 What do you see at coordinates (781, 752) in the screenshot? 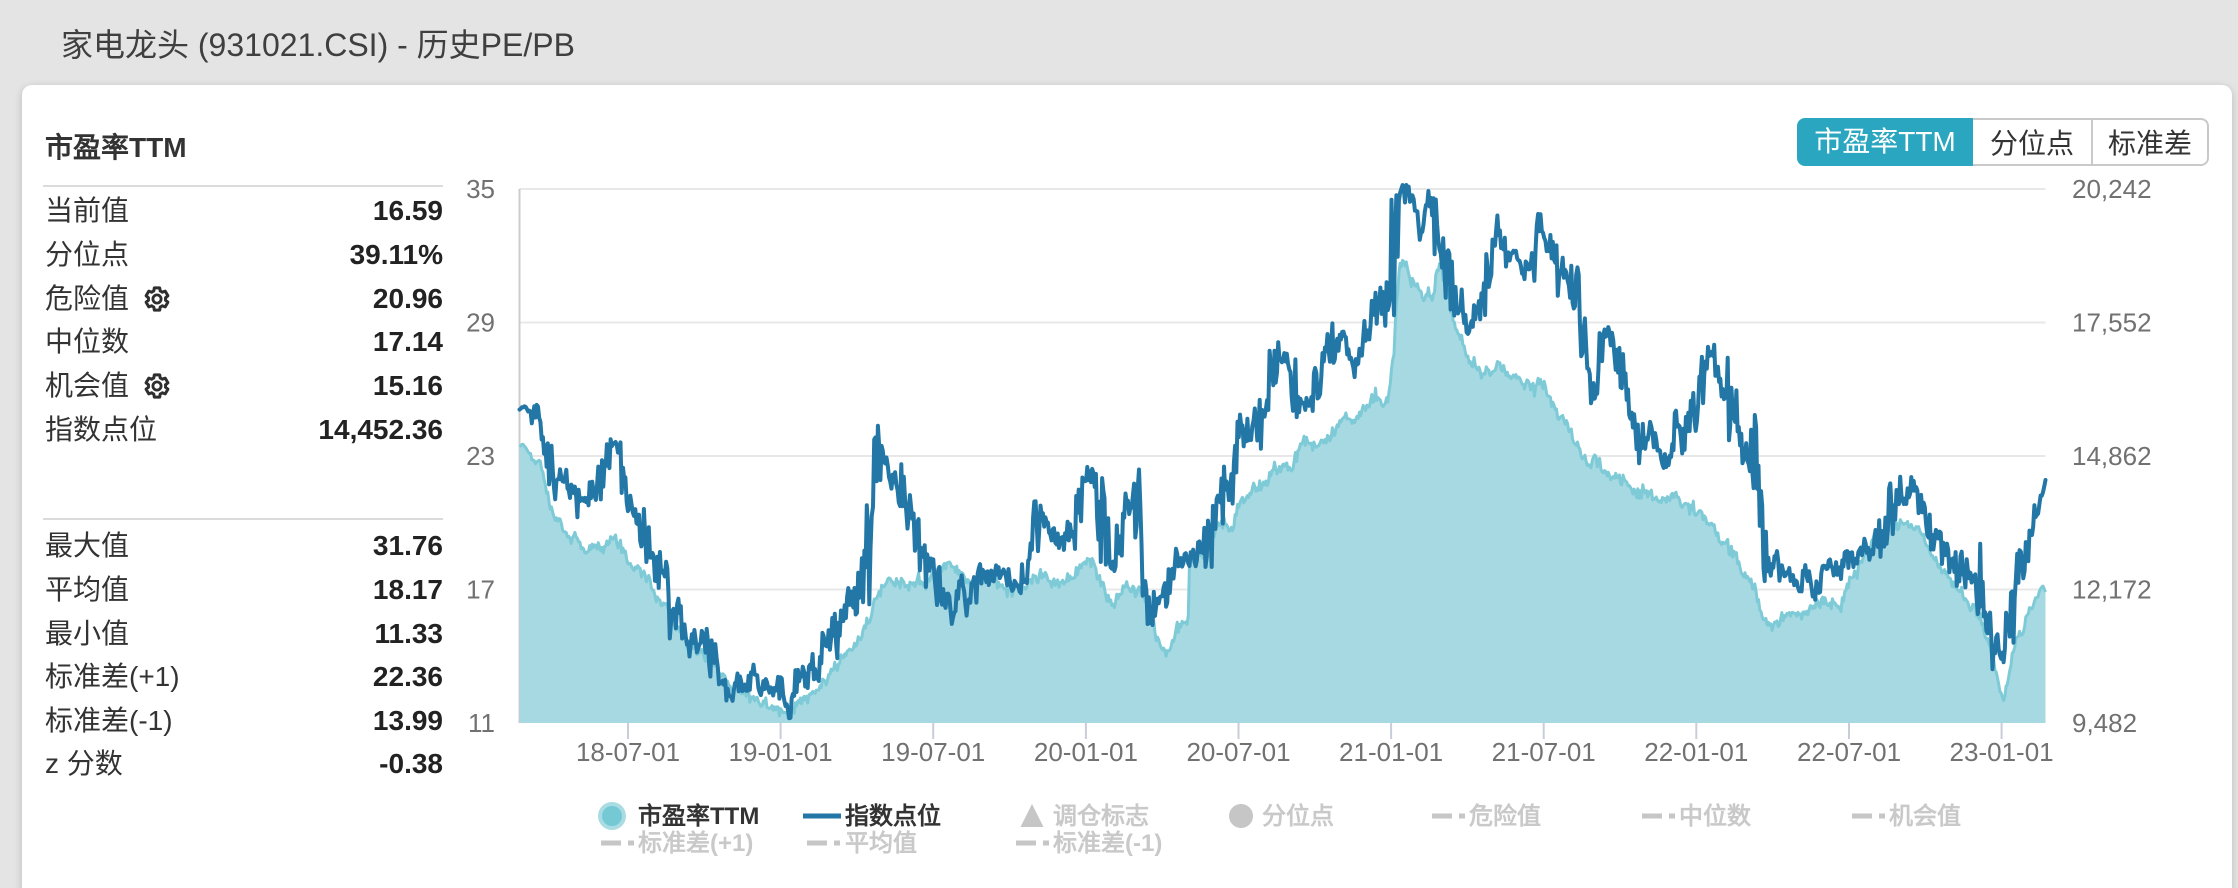
I see `svg-text: 19-01-01` at bounding box center [781, 752].